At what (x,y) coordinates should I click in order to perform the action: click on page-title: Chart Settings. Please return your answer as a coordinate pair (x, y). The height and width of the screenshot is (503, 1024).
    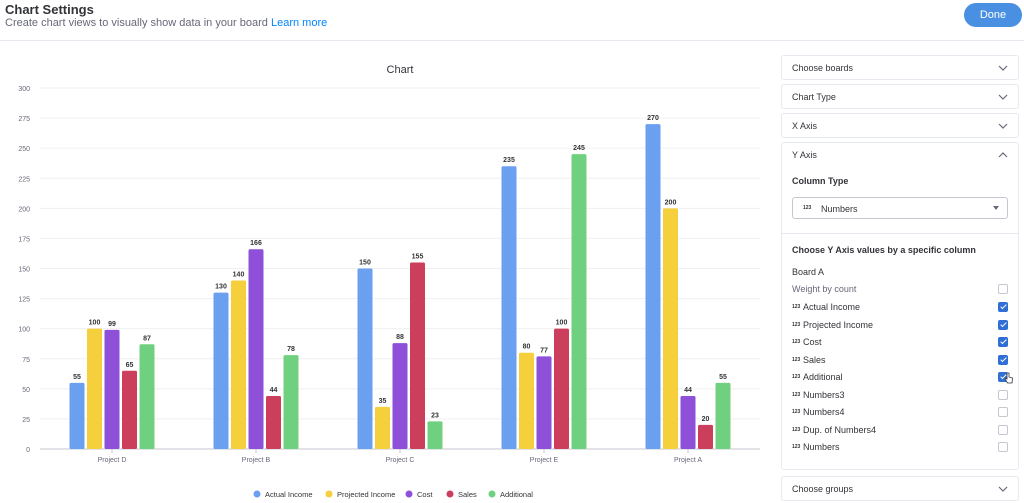
    Looking at the image, I should click on (49, 9).